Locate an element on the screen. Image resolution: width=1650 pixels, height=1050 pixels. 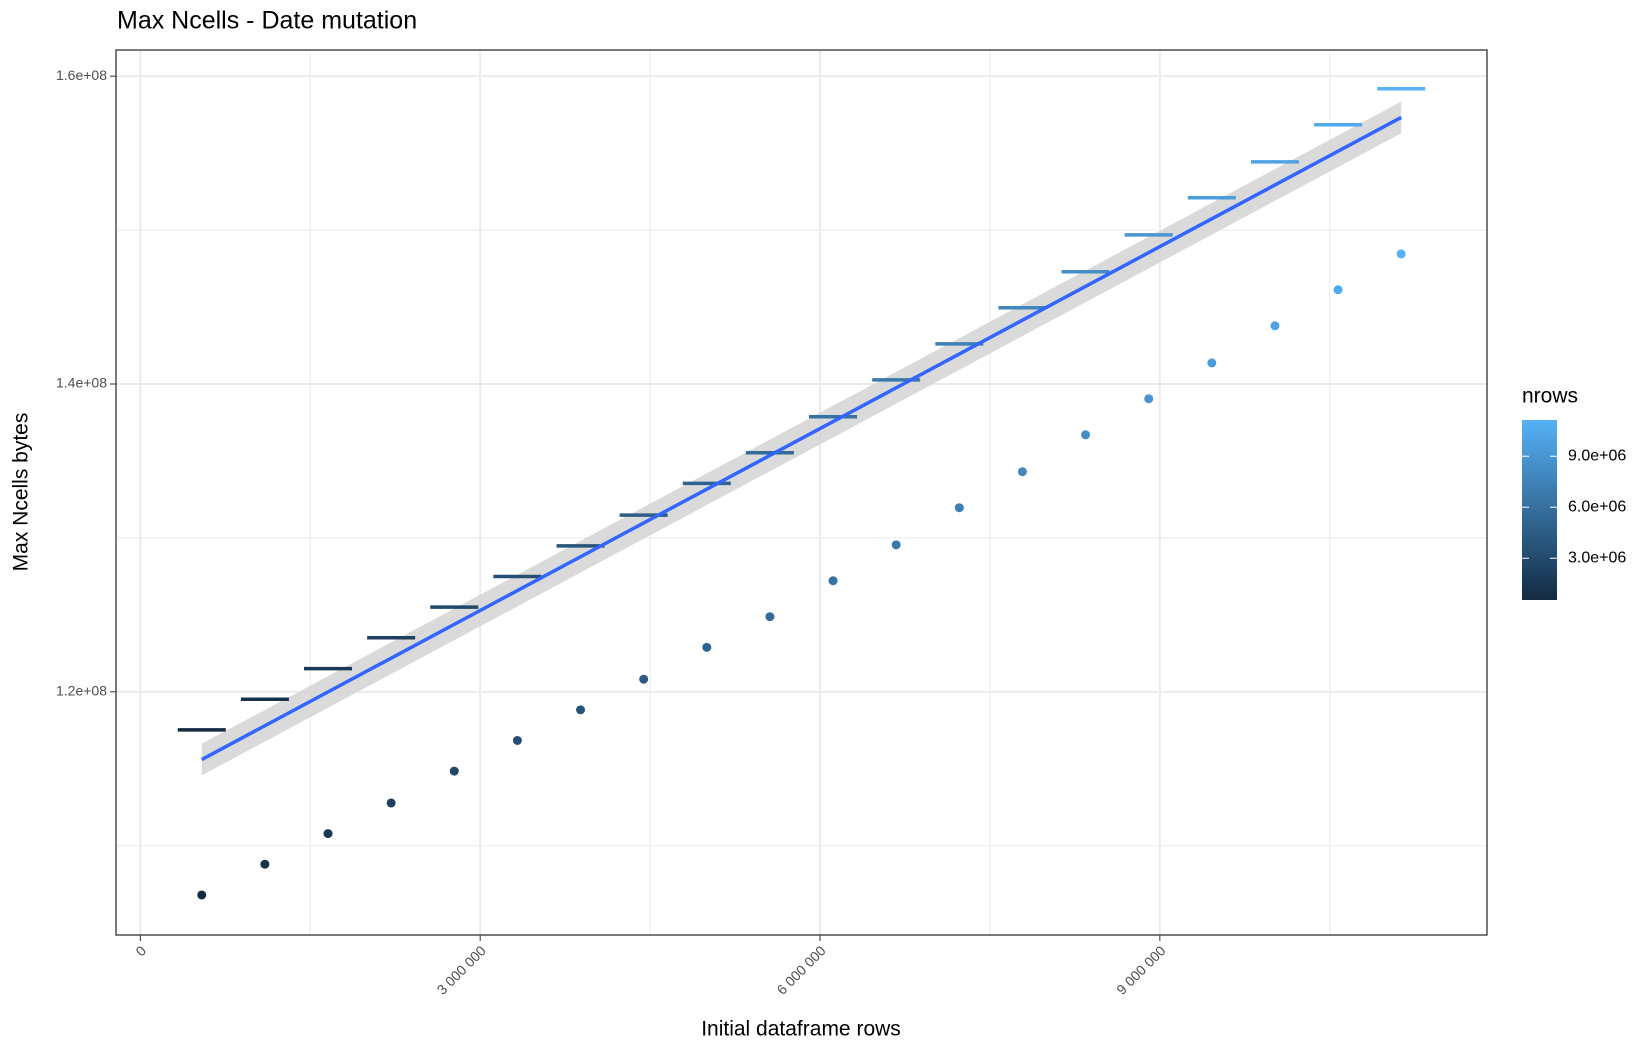
x-tick-label: 0 is located at coordinates (140, 950).